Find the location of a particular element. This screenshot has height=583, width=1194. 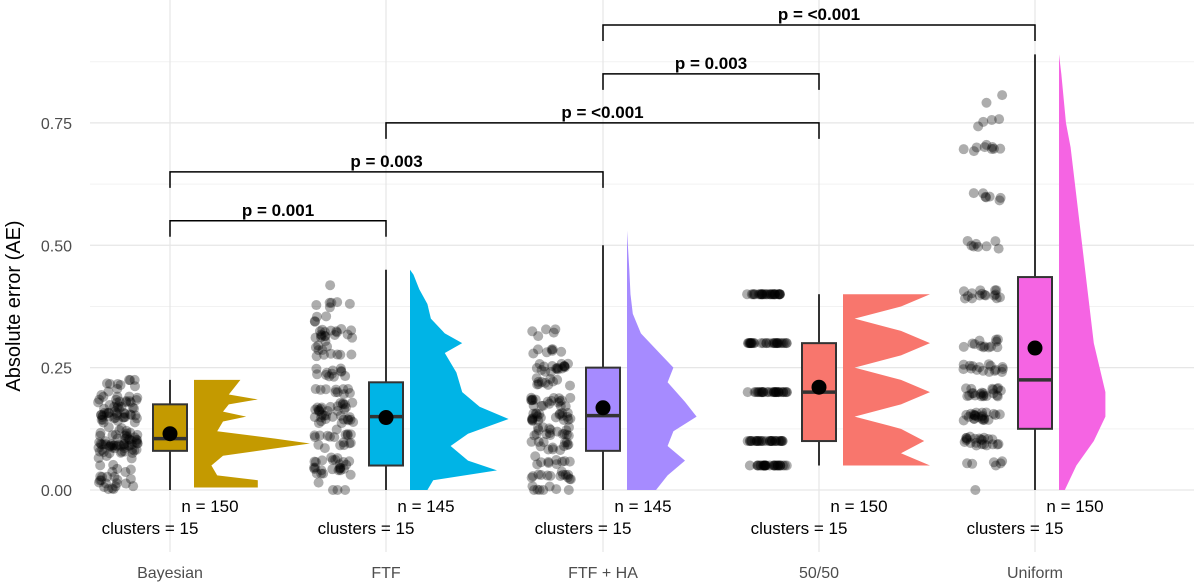

x-tick-label: Bayesian is located at coordinates (170, 573).